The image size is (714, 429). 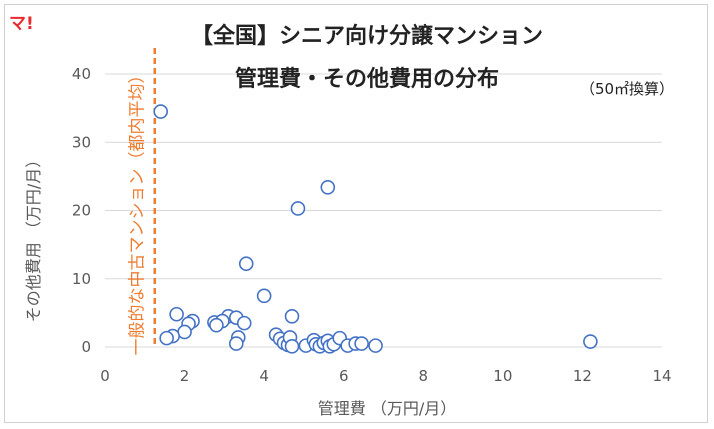 What do you see at coordinates (661, 376) in the screenshot?
I see `x-tick-label: 14` at bounding box center [661, 376].